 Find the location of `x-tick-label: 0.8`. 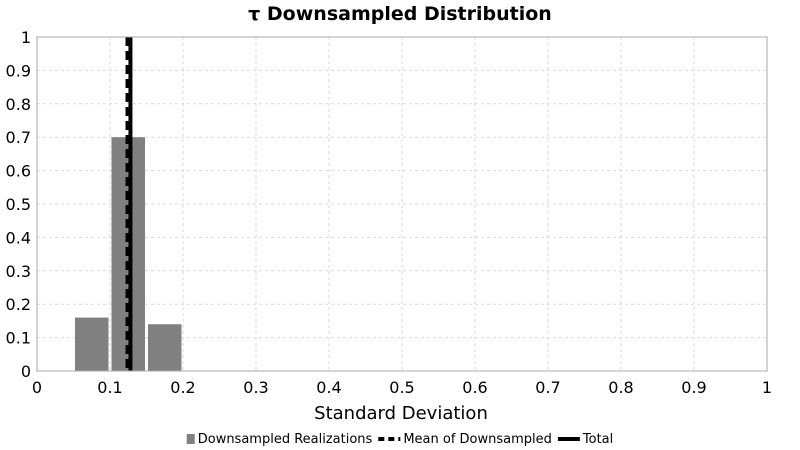

x-tick-label: 0.8 is located at coordinates (620, 387).